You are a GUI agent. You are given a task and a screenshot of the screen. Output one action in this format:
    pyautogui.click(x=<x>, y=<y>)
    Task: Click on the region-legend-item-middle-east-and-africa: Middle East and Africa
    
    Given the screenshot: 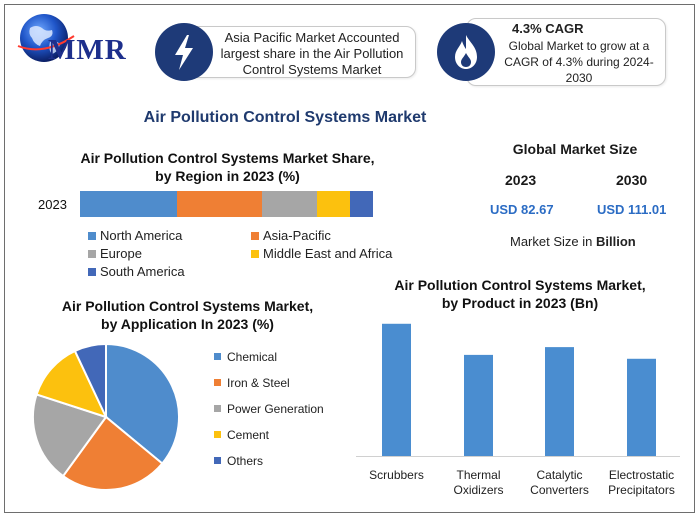 What is the action you would take?
    pyautogui.click(x=321, y=253)
    